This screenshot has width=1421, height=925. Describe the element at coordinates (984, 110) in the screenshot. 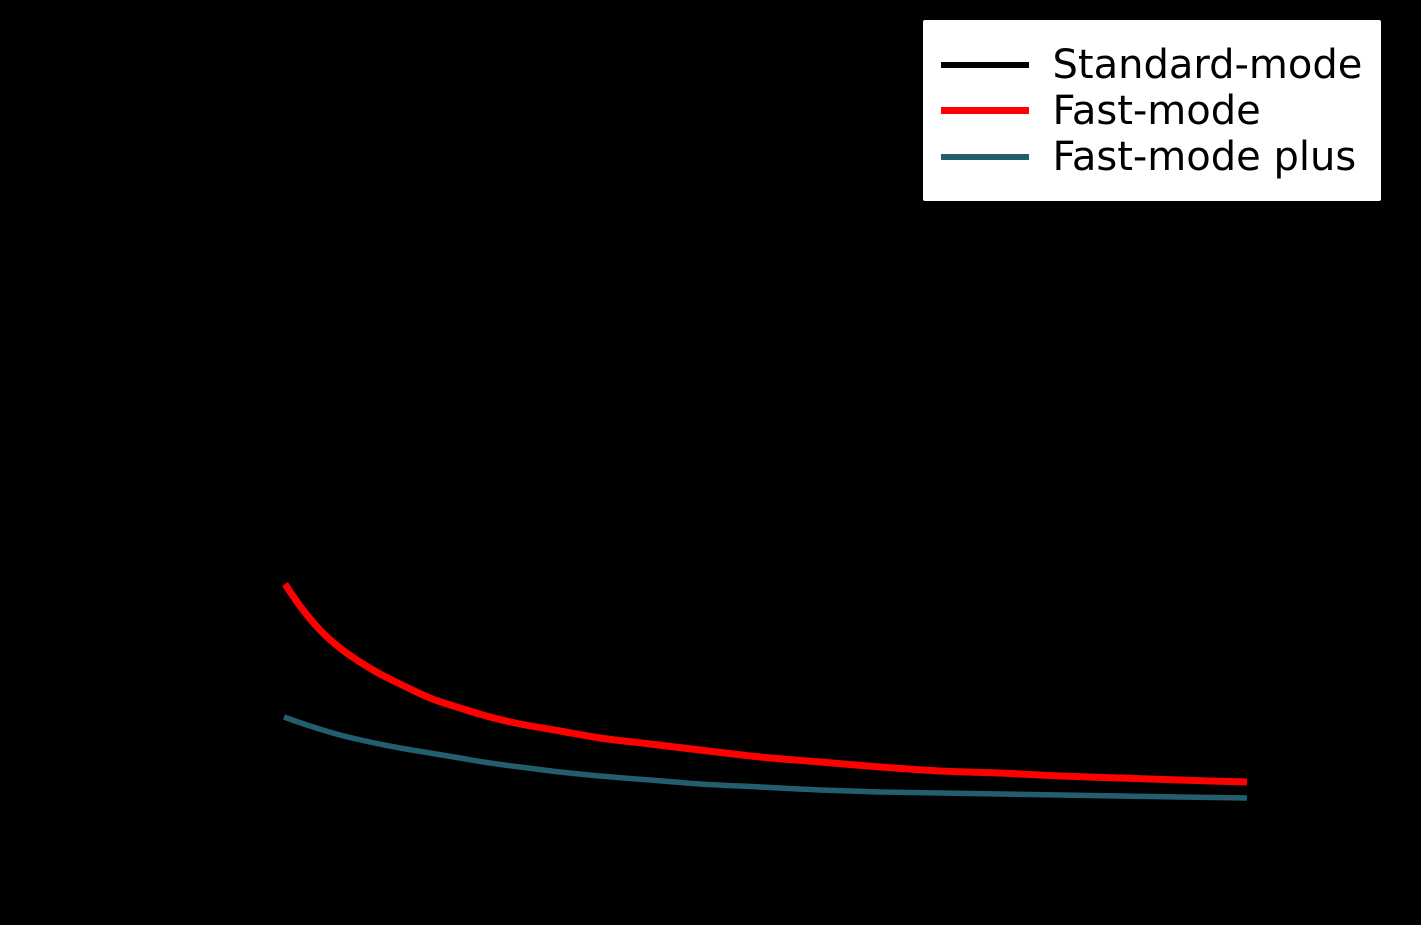

I see `fast-mode-line-swatch` at that location.